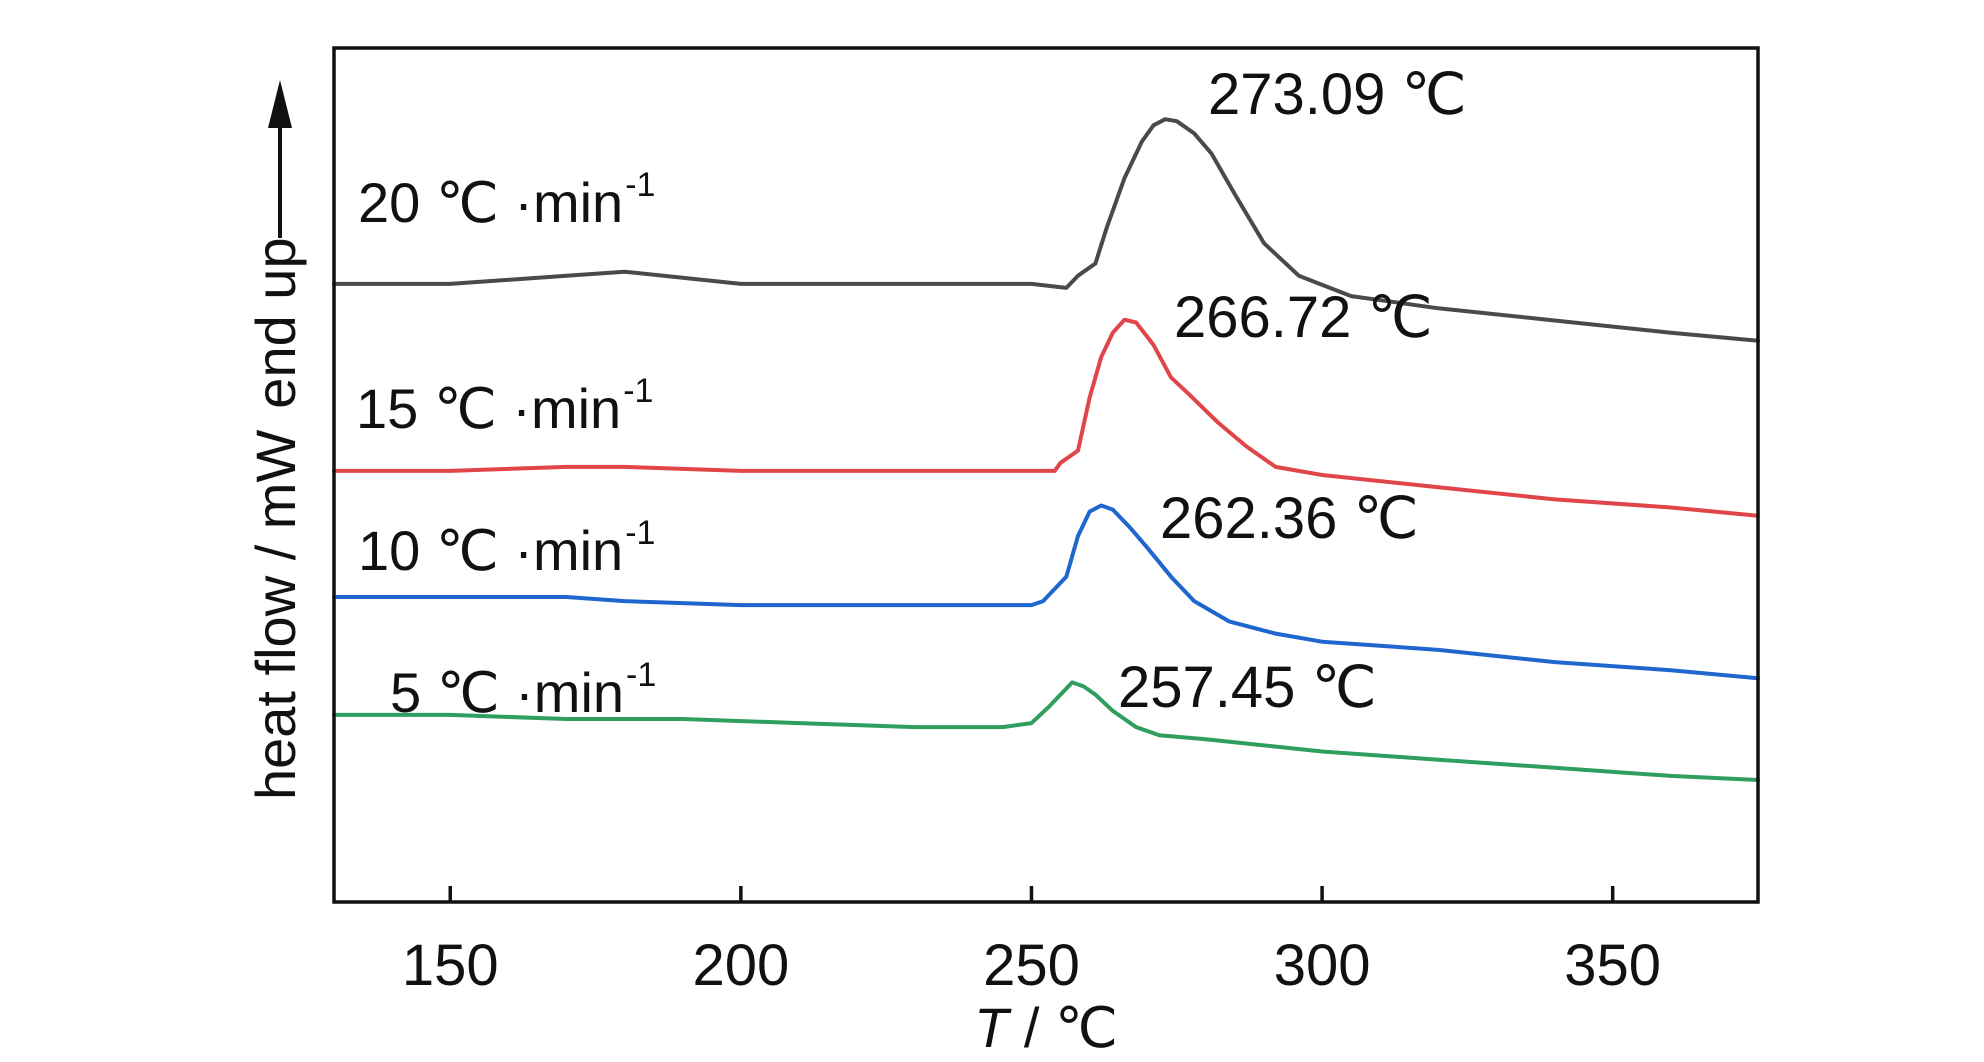  I want to click on series-label-0: 20 ℃ ·min-1, so click(506, 200).